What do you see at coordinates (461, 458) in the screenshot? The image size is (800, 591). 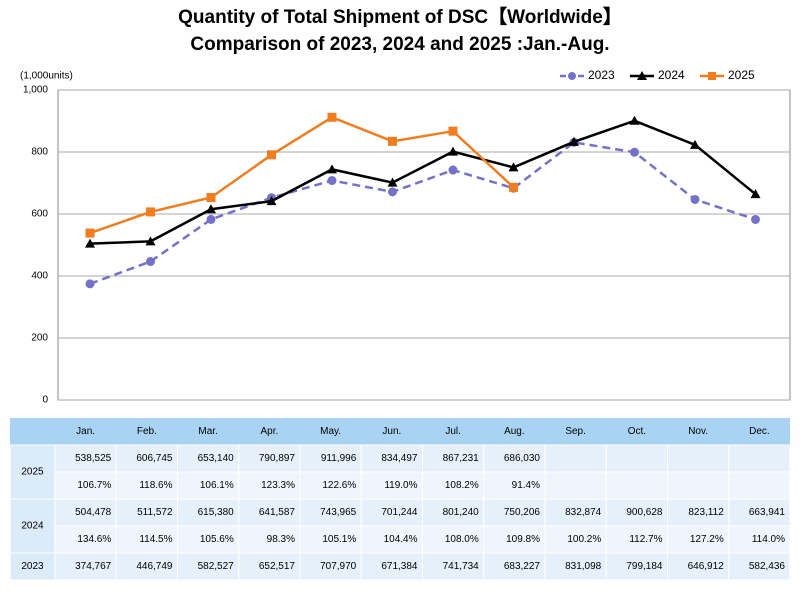 I see `table-value: 867,231` at bounding box center [461, 458].